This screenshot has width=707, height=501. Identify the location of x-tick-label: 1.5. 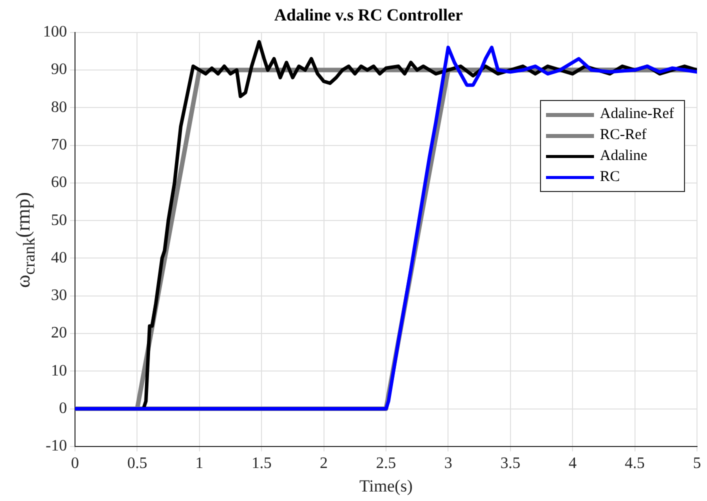
(262, 463).